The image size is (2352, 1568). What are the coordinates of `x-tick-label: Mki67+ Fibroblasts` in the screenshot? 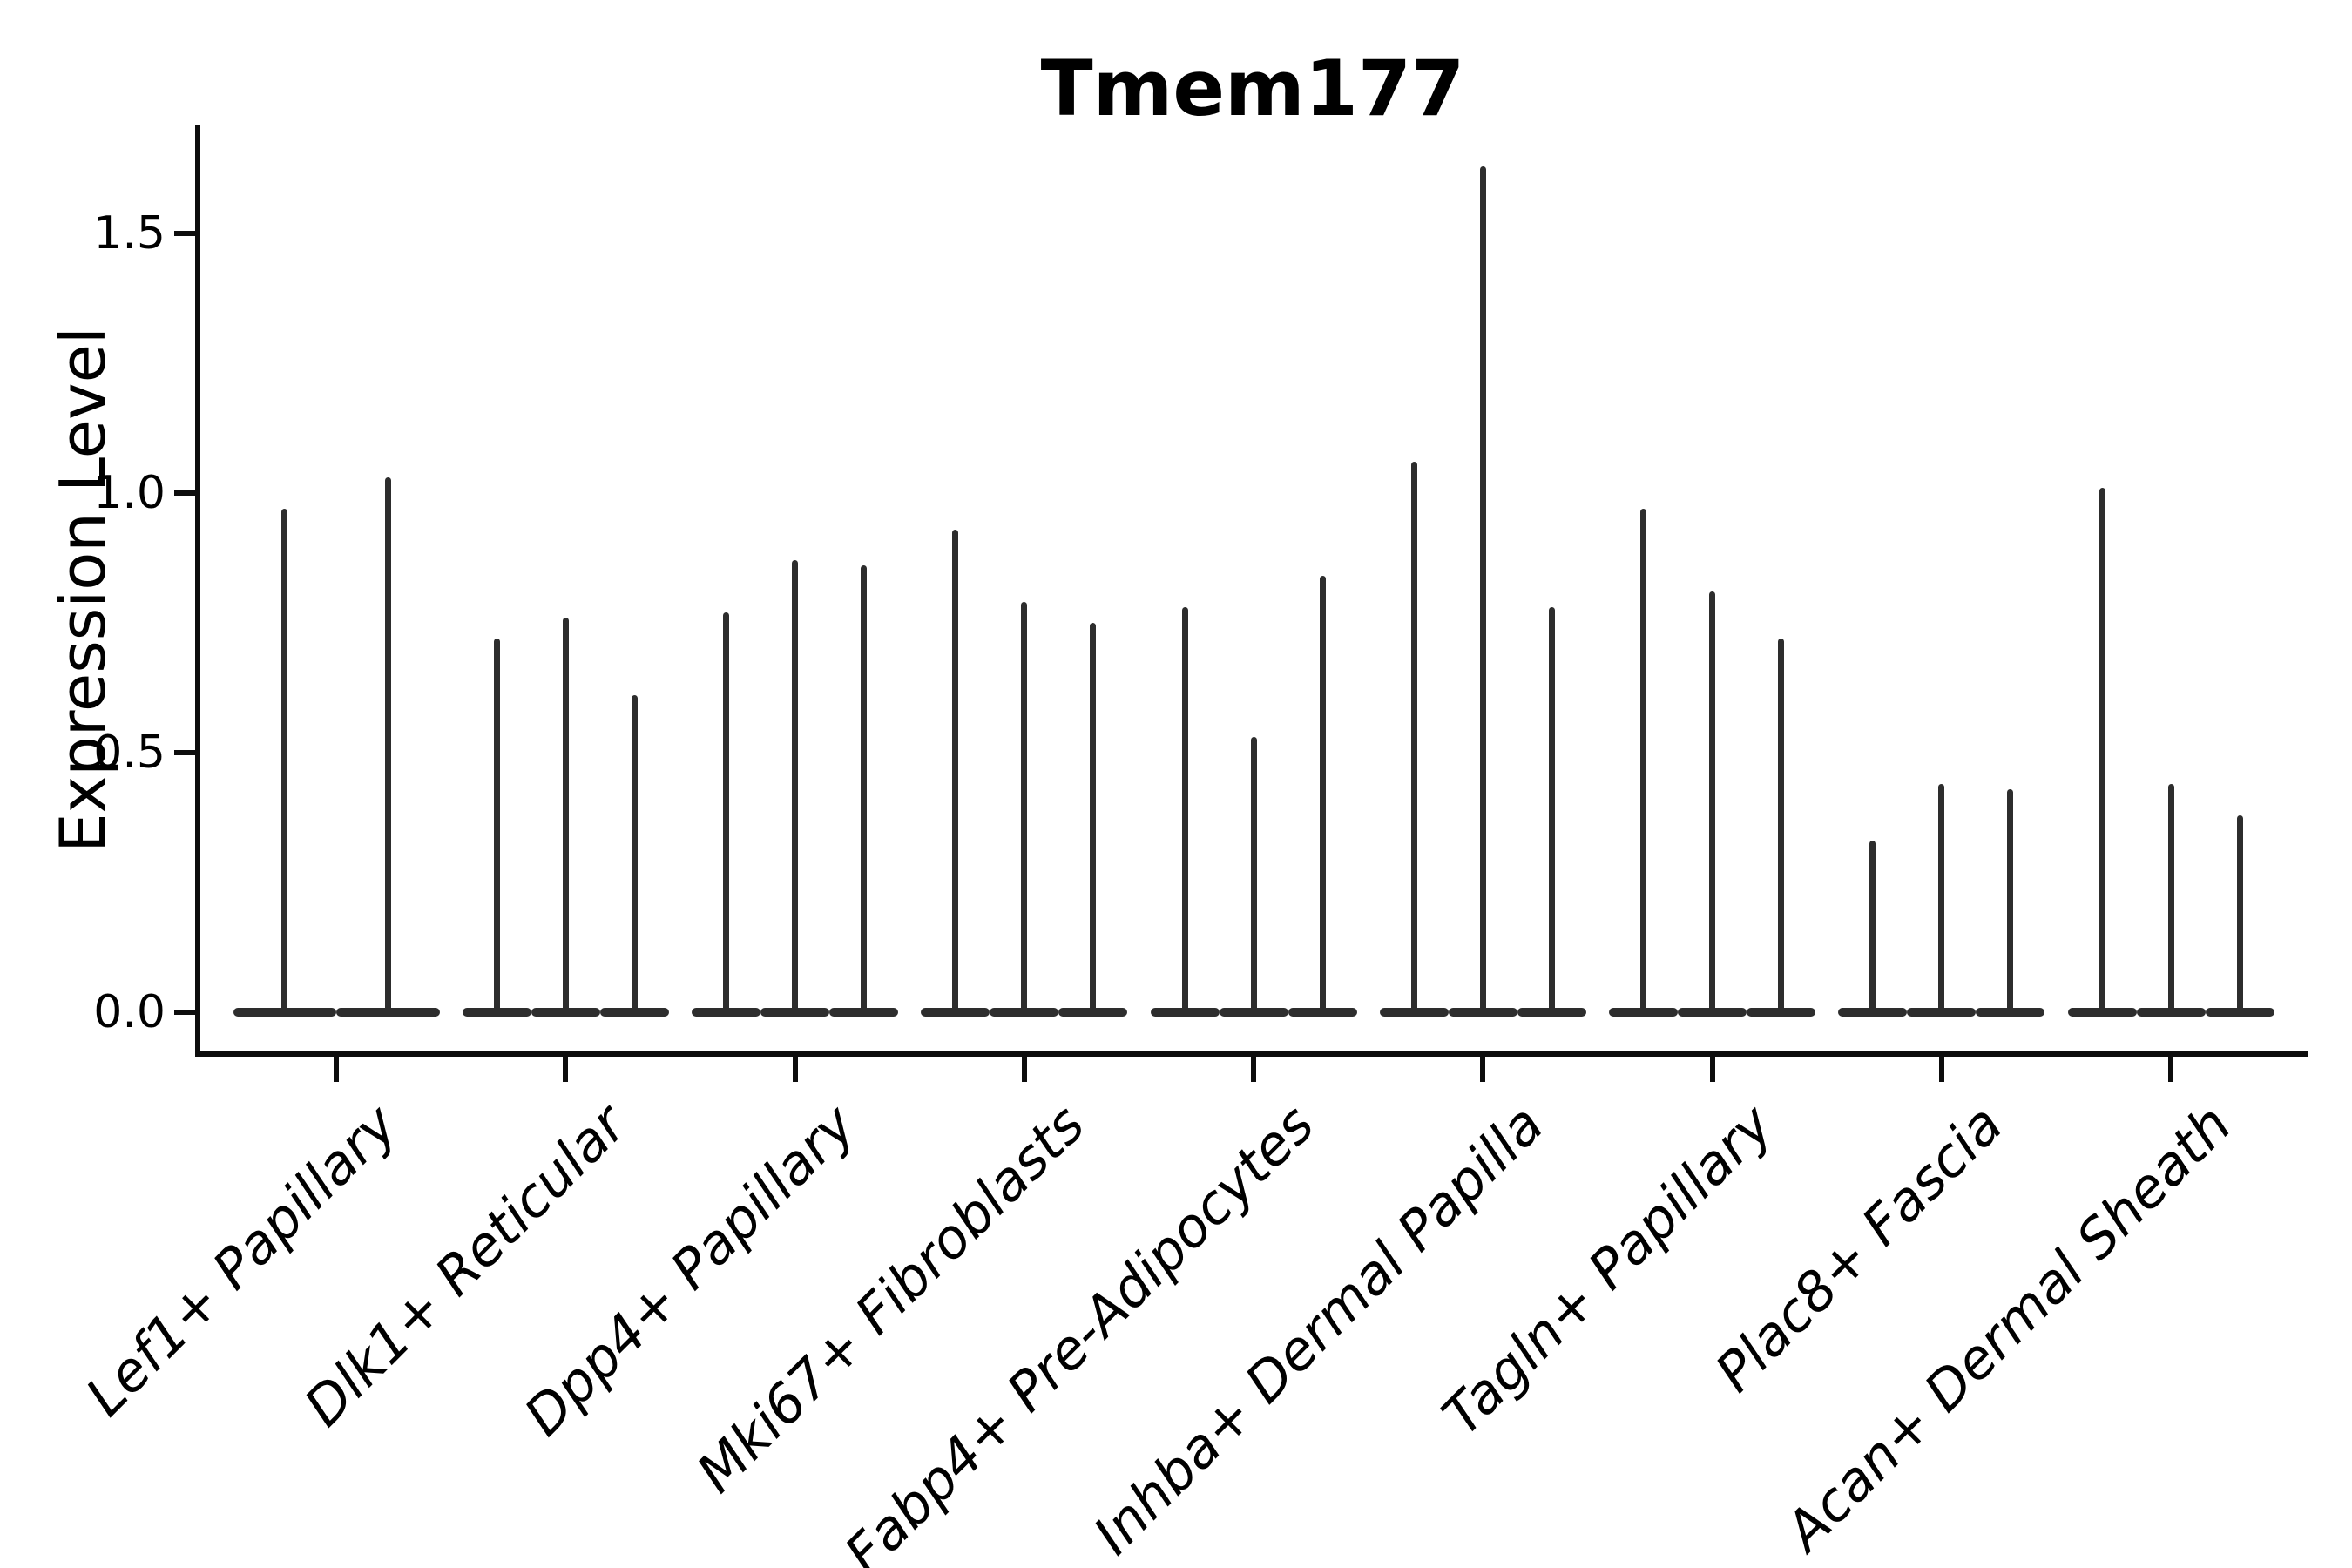 It's located at (891, 1299).